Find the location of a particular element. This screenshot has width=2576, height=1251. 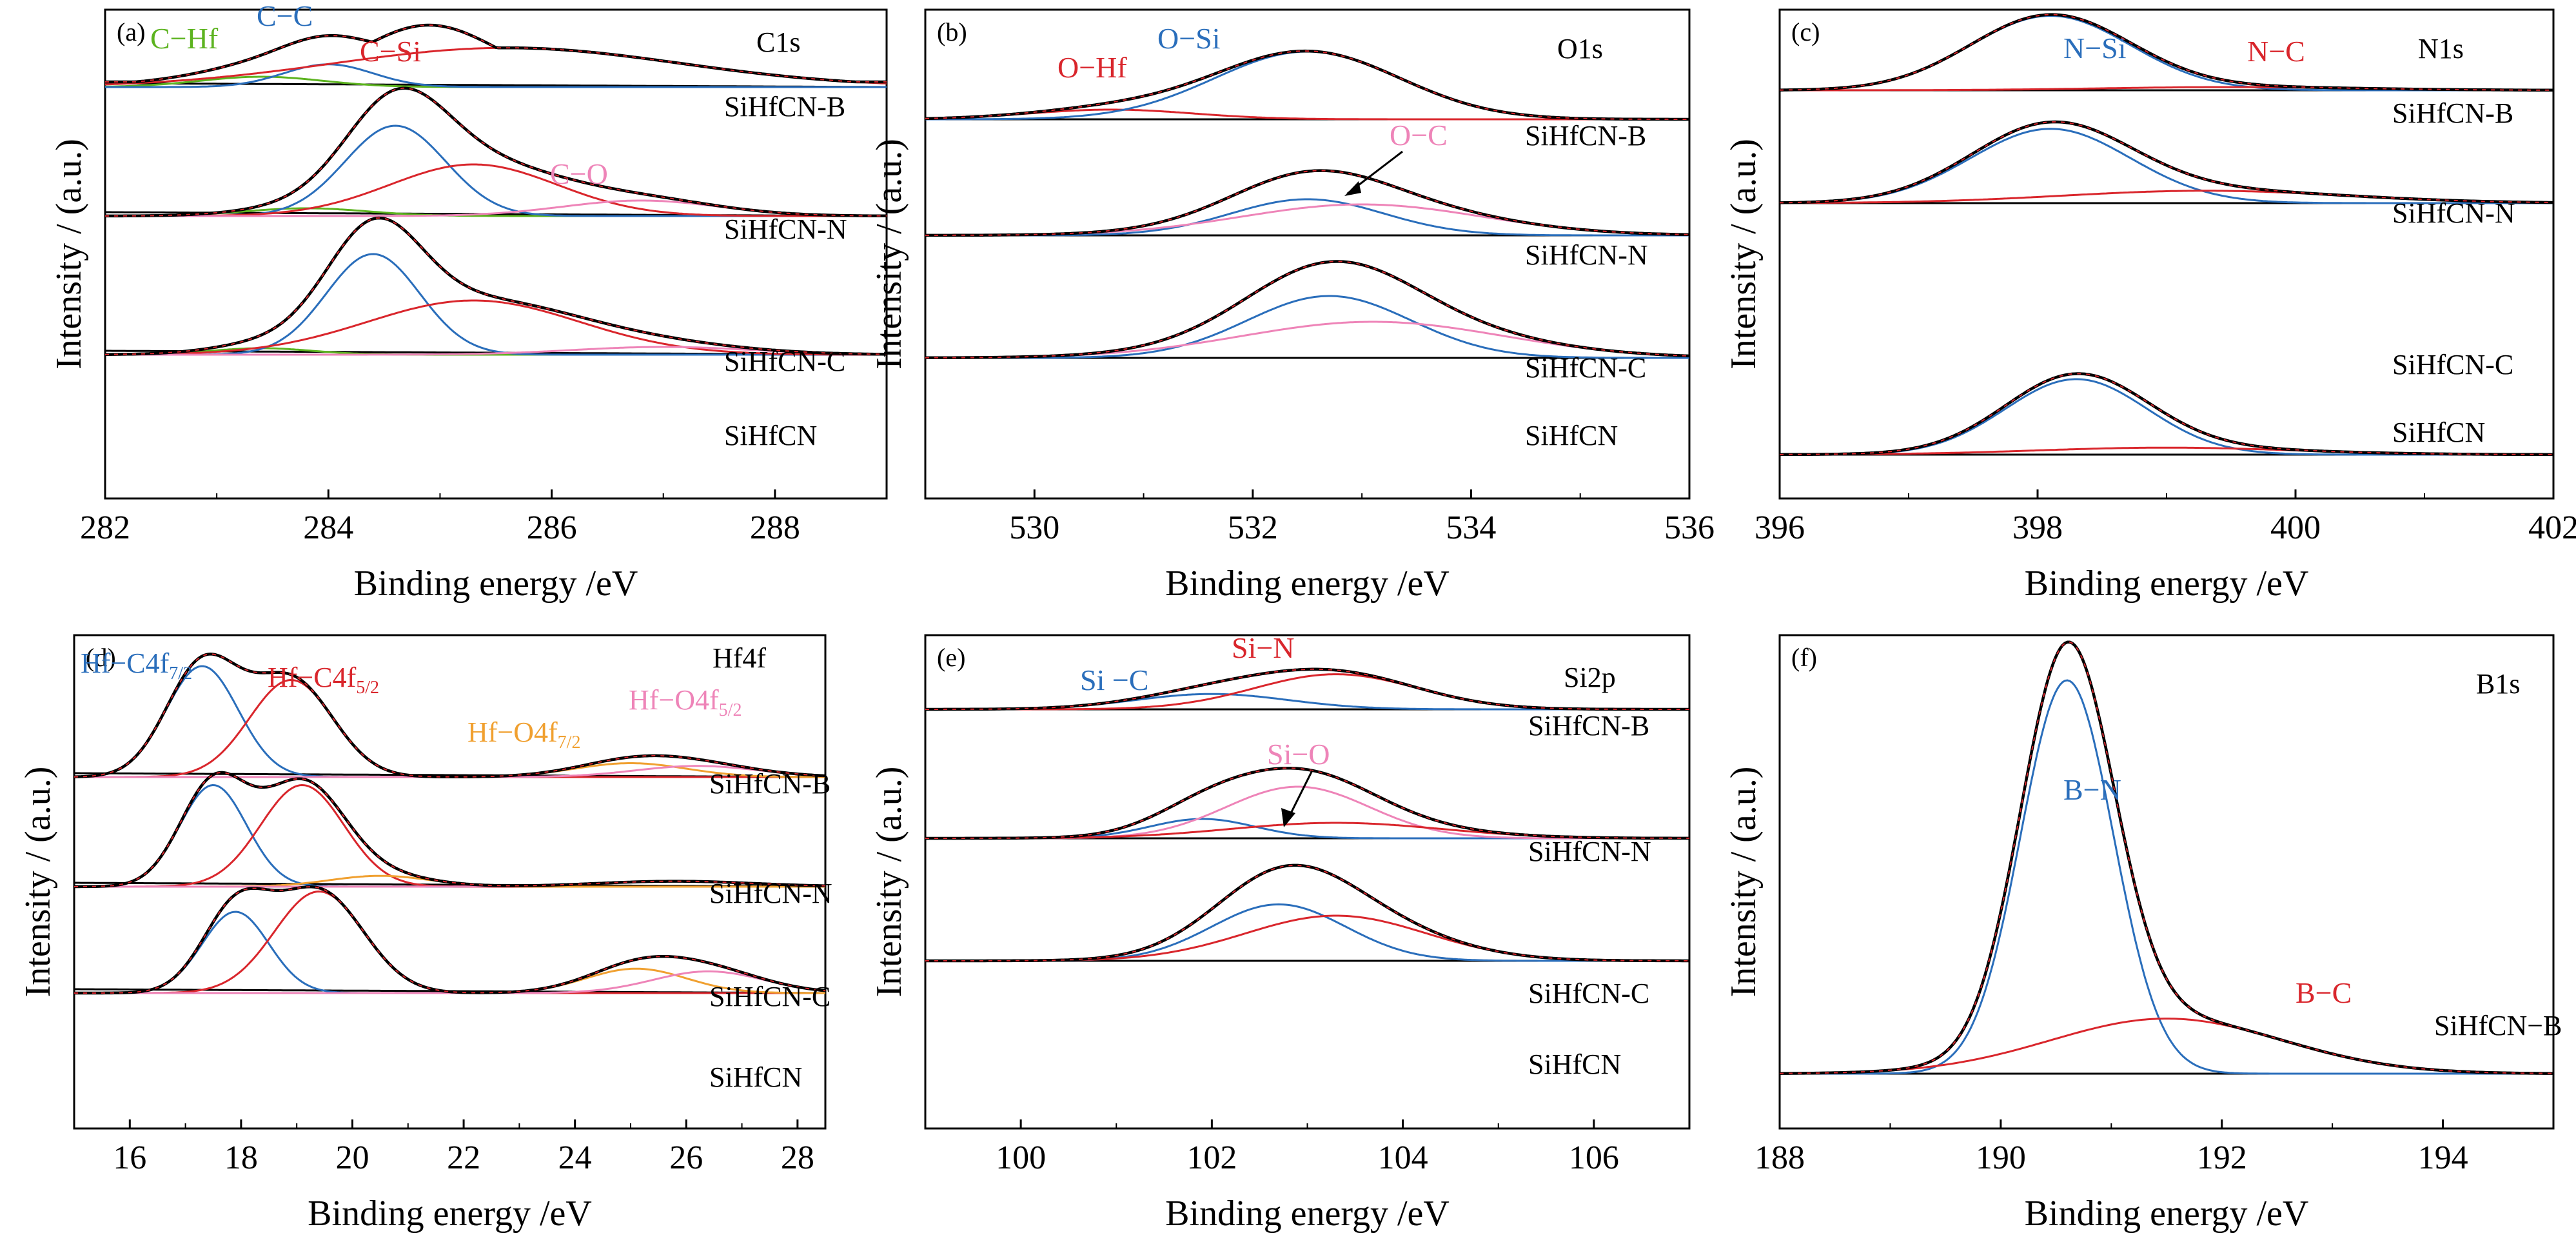

component-label: Si −C is located at coordinates (1114, 680).